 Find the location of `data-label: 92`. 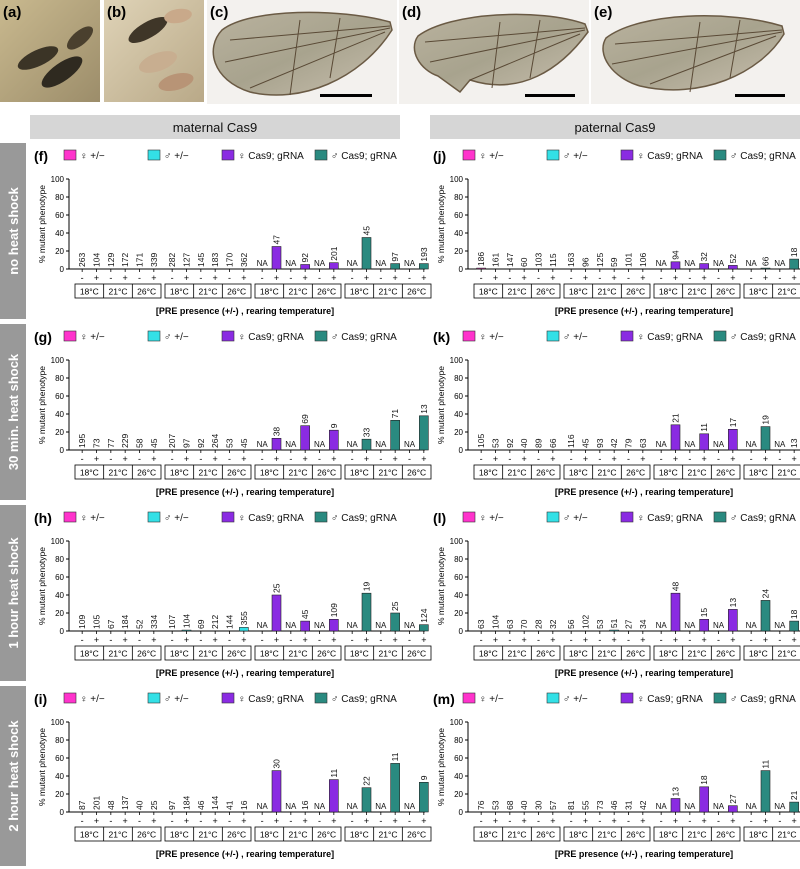

data-label: 92 is located at coordinates (201, 443).